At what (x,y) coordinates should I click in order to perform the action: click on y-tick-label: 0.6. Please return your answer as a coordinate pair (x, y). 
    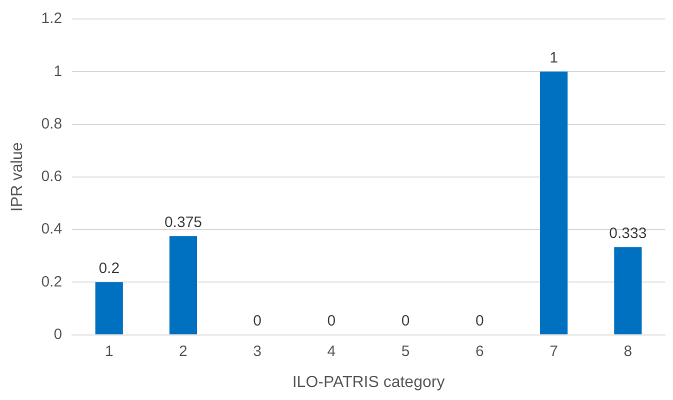
    Looking at the image, I should click on (51, 177).